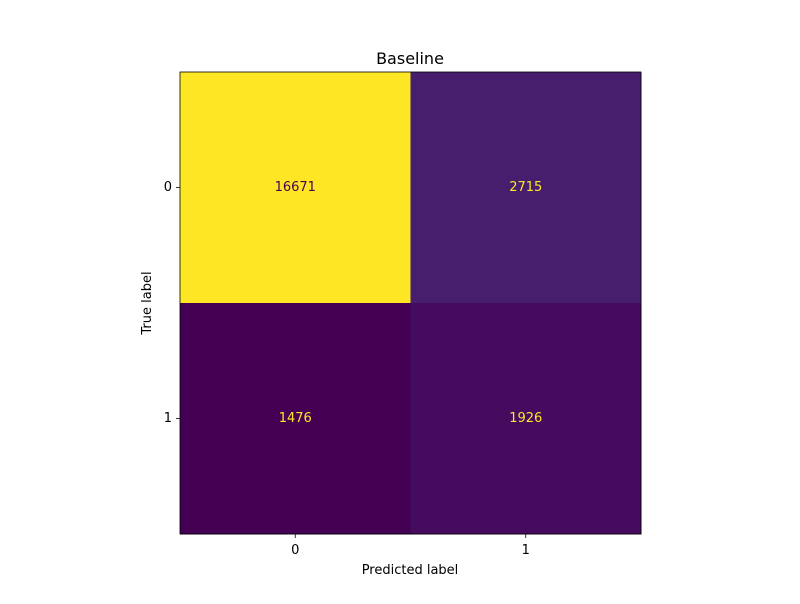  I want to click on y-axis-ticks: 01, so click(172, 303).